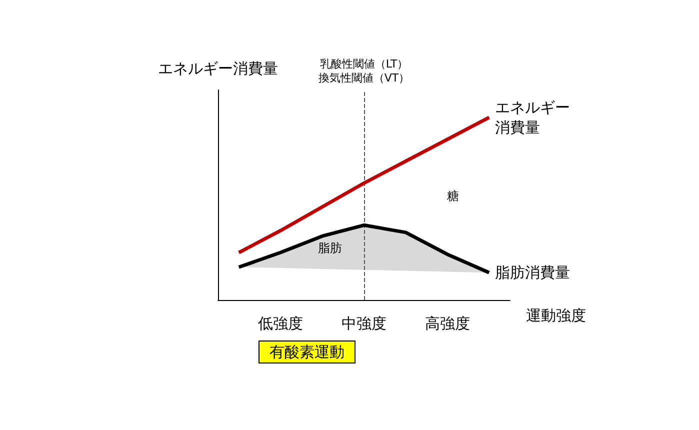 The height and width of the screenshot is (430, 699). What do you see at coordinates (307, 352) in the screenshot?
I see `text: 有酸素運動` at bounding box center [307, 352].